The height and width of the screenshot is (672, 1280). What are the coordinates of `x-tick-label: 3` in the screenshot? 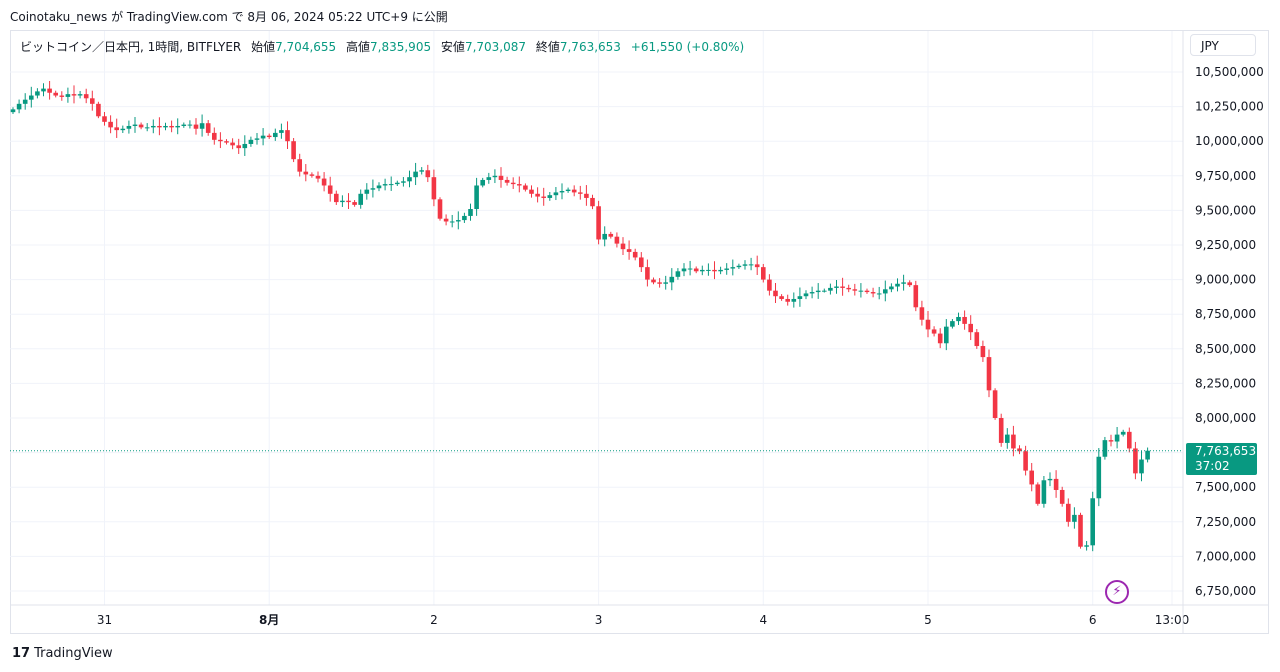 It's located at (599, 620).